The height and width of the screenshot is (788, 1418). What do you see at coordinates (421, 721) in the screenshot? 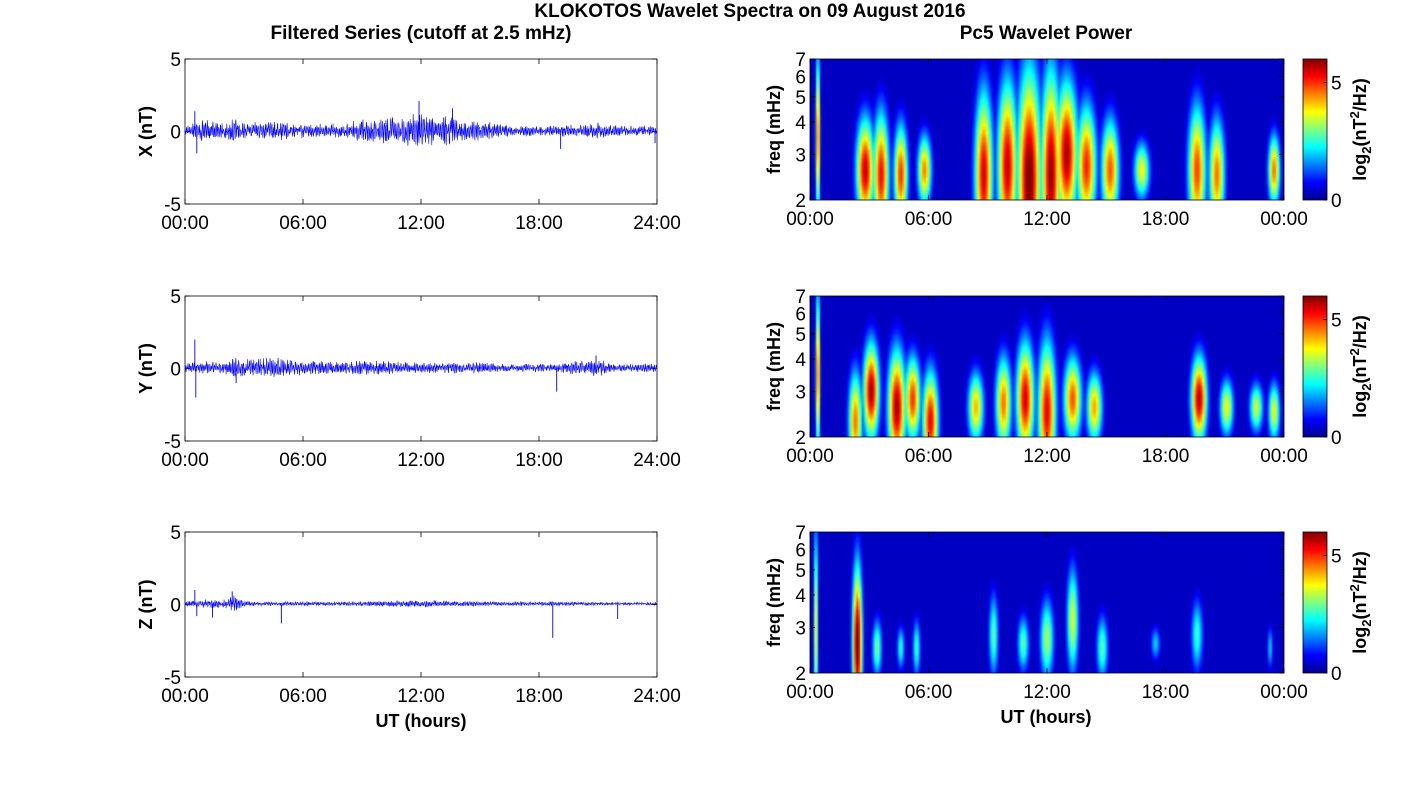
I see `left-xlabel: UT (hours)` at bounding box center [421, 721].